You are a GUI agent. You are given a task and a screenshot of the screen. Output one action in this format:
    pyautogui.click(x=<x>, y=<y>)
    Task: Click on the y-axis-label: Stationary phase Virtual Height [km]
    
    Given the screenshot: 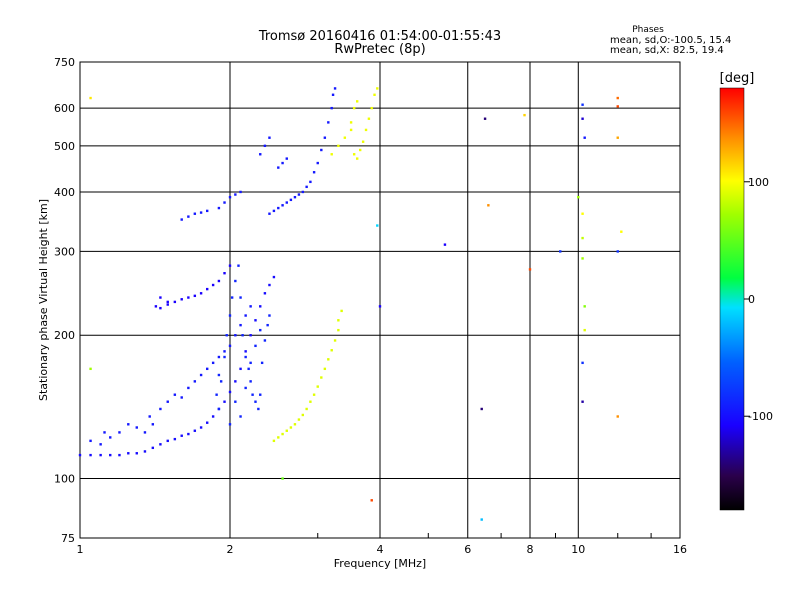 What is the action you would take?
    pyautogui.click(x=43, y=300)
    